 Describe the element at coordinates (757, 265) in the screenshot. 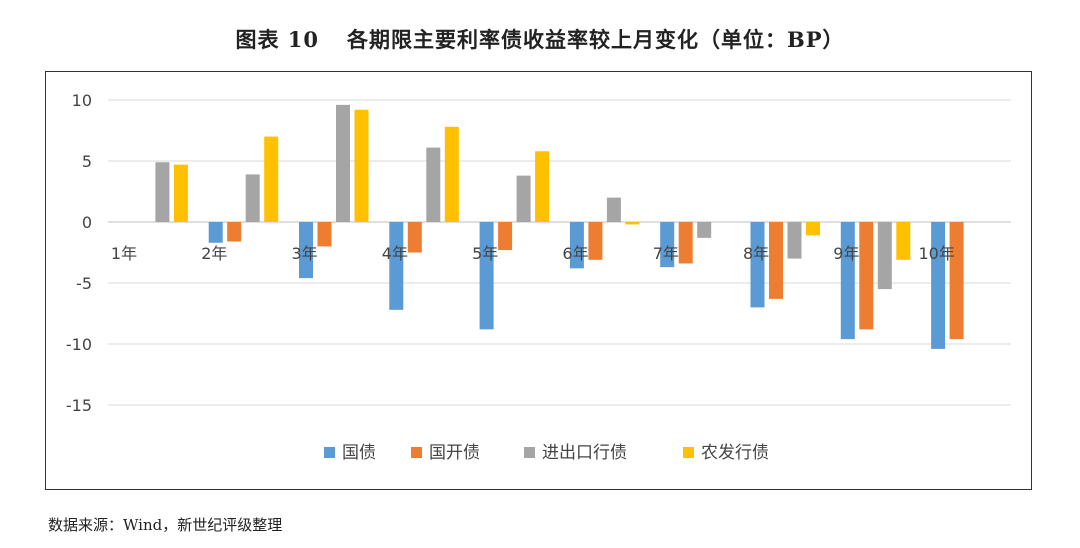

I see `bar-国债-8年` at that location.